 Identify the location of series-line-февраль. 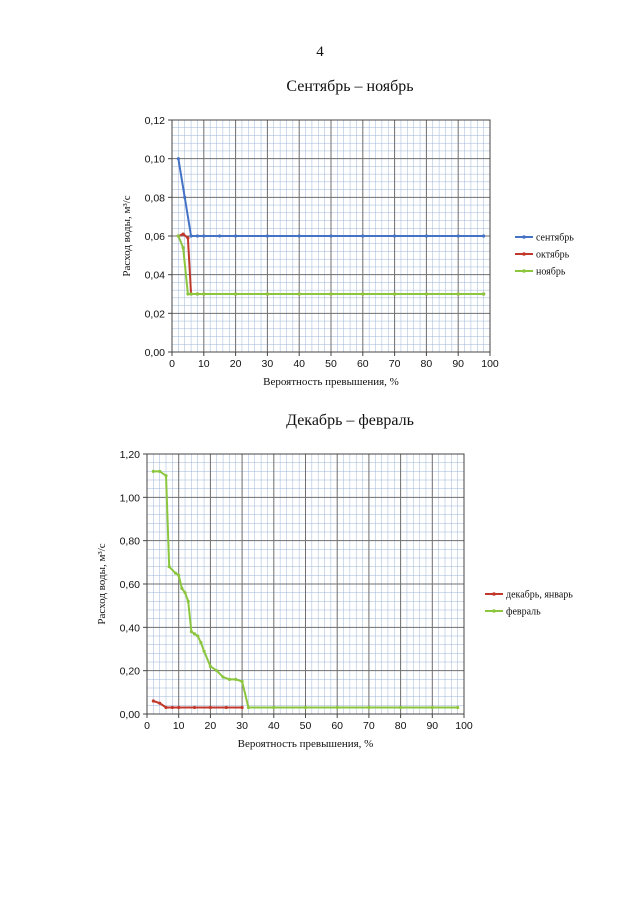
(305, 589).